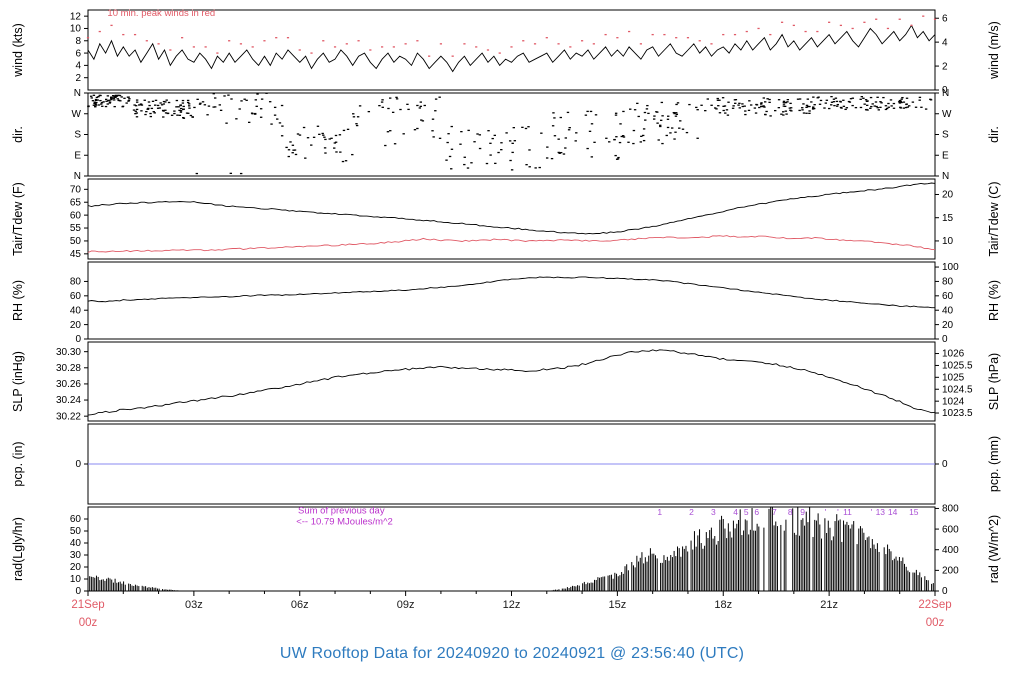 This screenshot has width=1024, height=700. Describe the element at coordinates (76, 310) in the screenshot. I see `y-tick-label-left: 40` at that location.